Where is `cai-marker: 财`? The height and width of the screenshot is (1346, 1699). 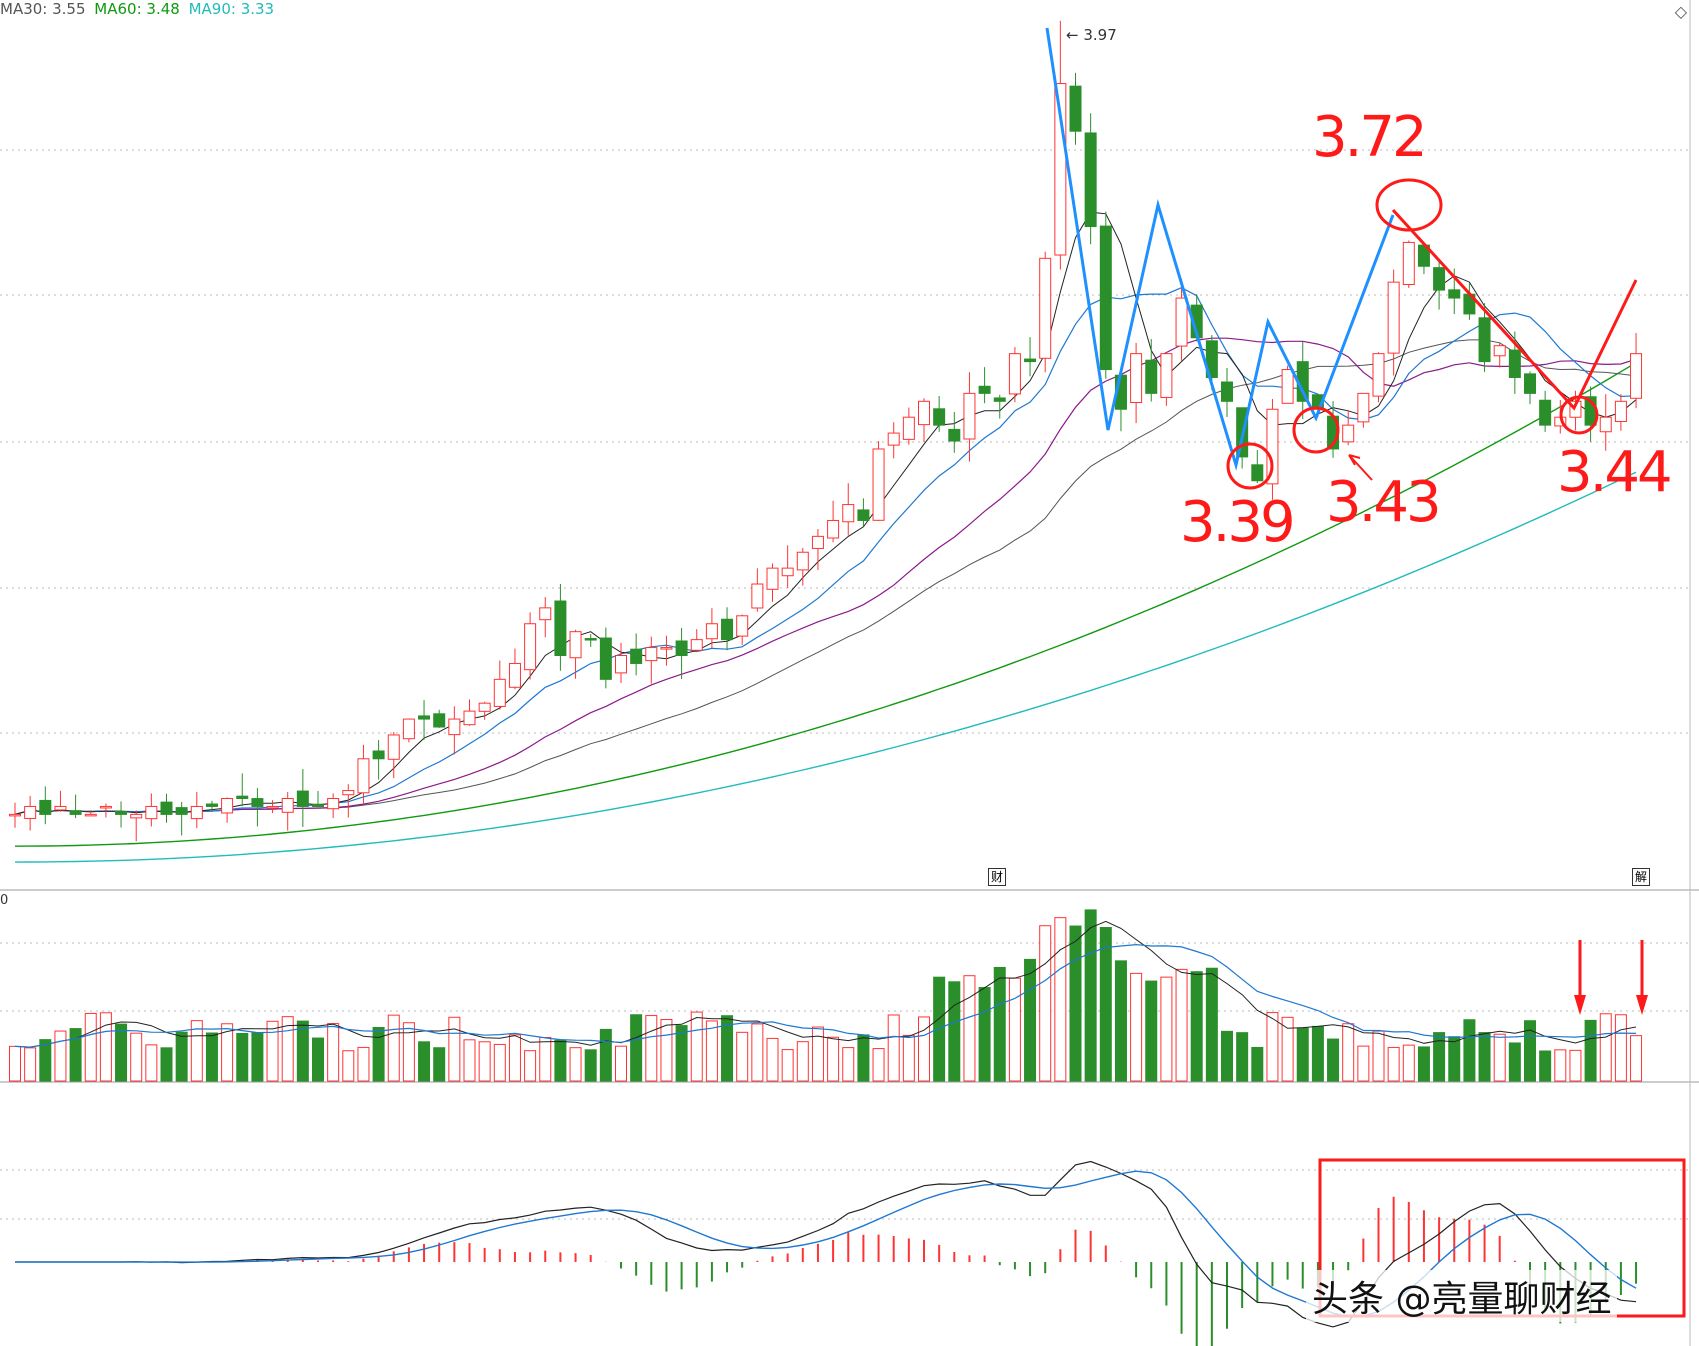
cai-marker: 财 is located at coordinates (997, 877).